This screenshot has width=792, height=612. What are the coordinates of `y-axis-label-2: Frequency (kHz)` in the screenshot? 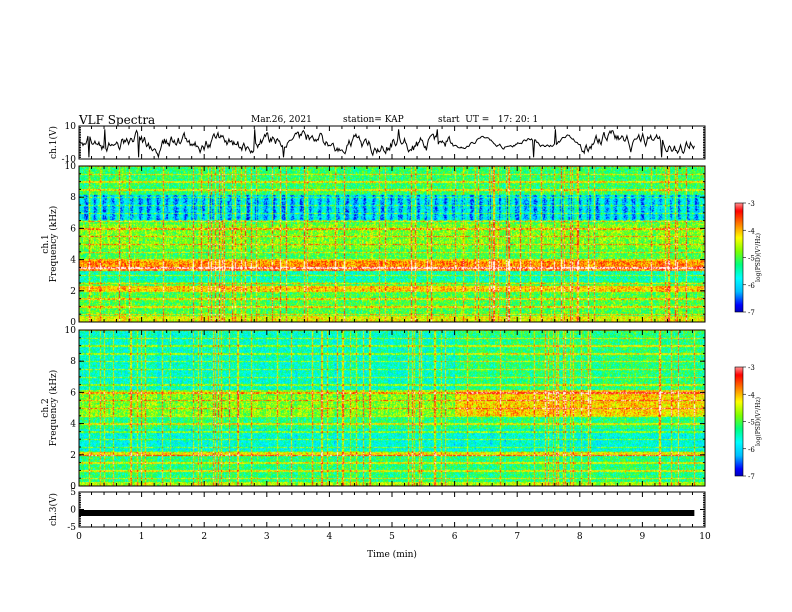 It's located at (53, 244).